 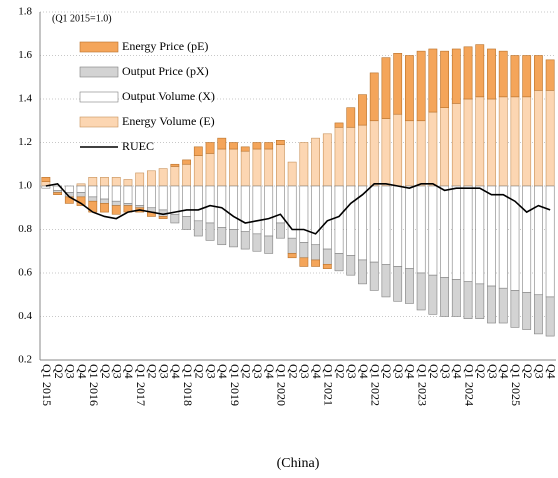 What do you see at coordinates (47, 394) in the screenshot?
I see `year-label: 2015` at bounding box center [47, 394].